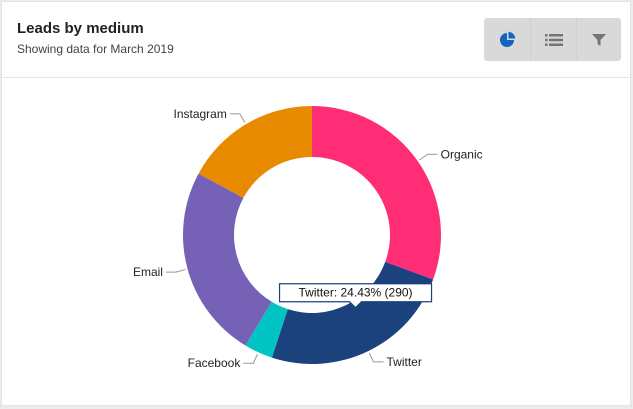 This screenshot has width=633, height=409. What do you see at coordinates (80, 28) in the screenshot?
I see `chart-title: Leads by medium` at bounding box center [80, 28].